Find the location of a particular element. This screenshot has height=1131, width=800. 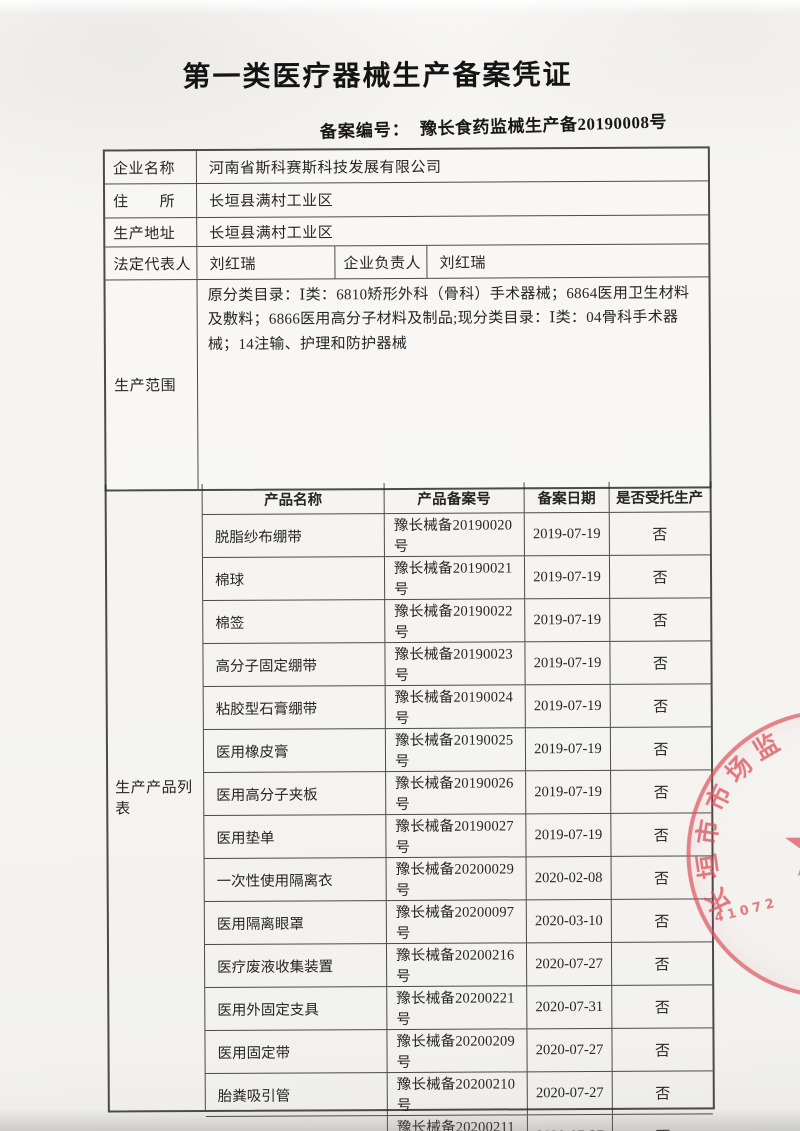

info-label-cell: 生产地址 is located at coordinates (151, 232).